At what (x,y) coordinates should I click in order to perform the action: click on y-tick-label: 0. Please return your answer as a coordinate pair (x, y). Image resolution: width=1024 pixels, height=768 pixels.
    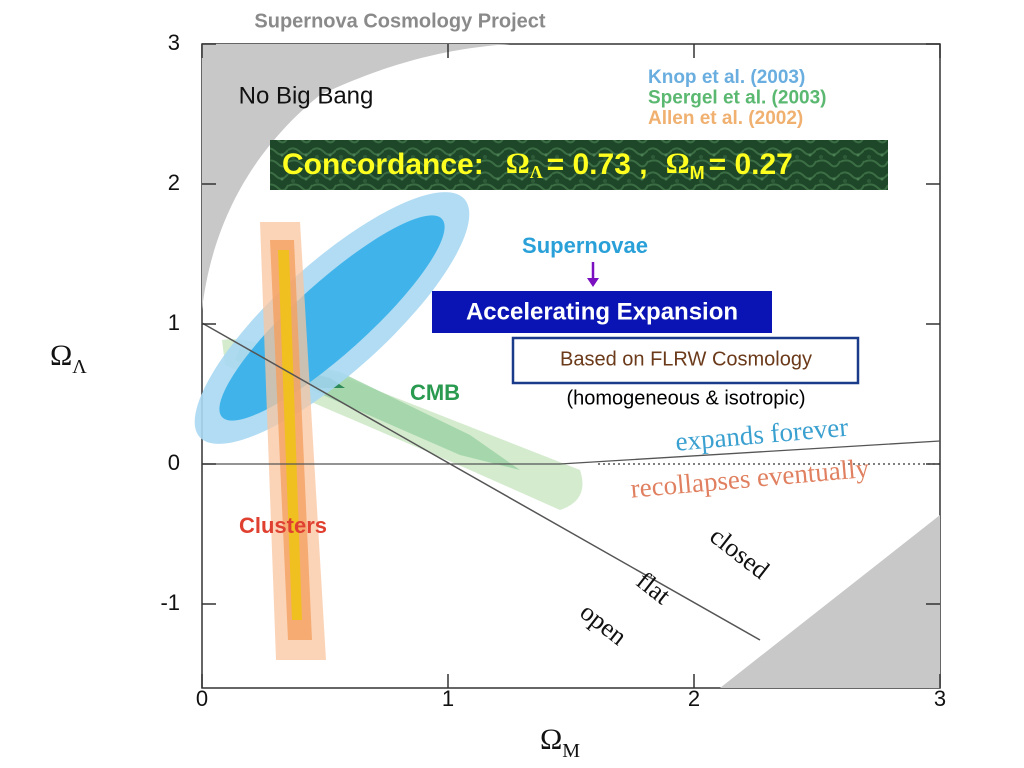
    Looking at the image, I should click on (174, 462).